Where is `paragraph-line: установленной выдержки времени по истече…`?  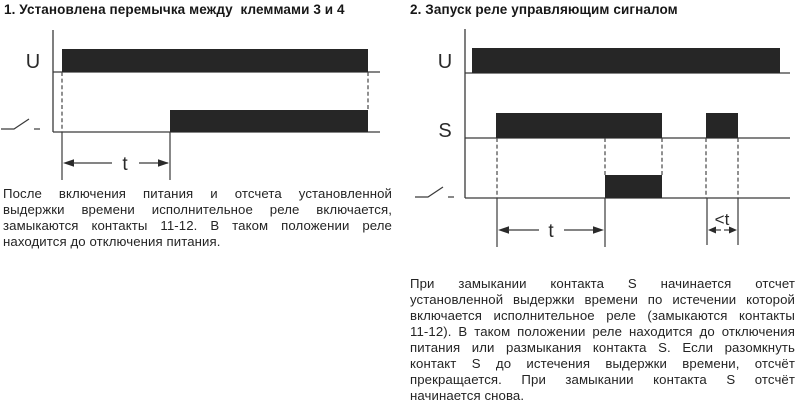 paragraph-line: установленной выдержки времени по истече… is located at coordinates (602, 299).